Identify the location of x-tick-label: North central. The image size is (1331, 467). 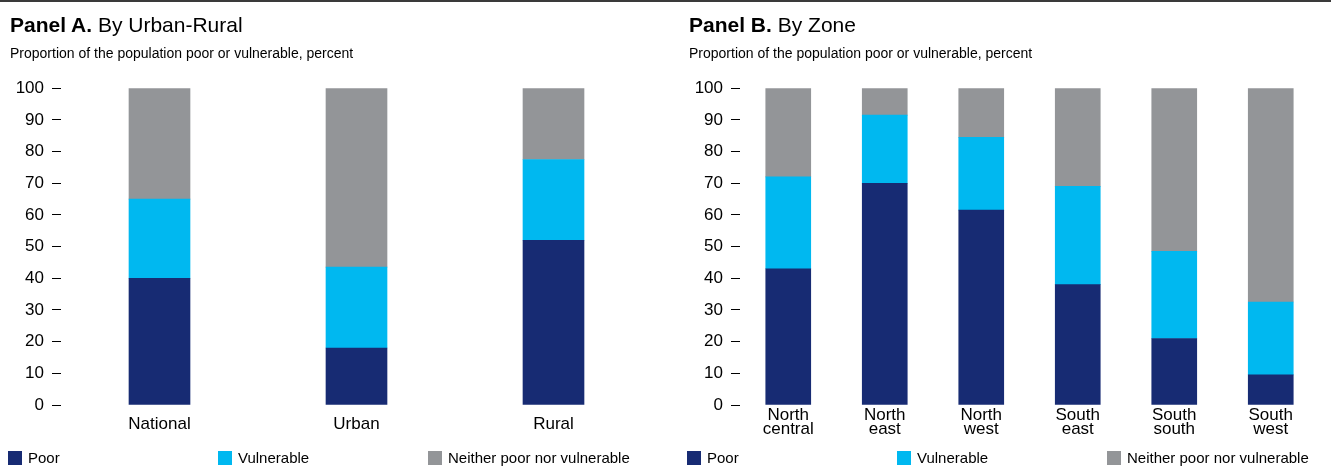
(788, 421).